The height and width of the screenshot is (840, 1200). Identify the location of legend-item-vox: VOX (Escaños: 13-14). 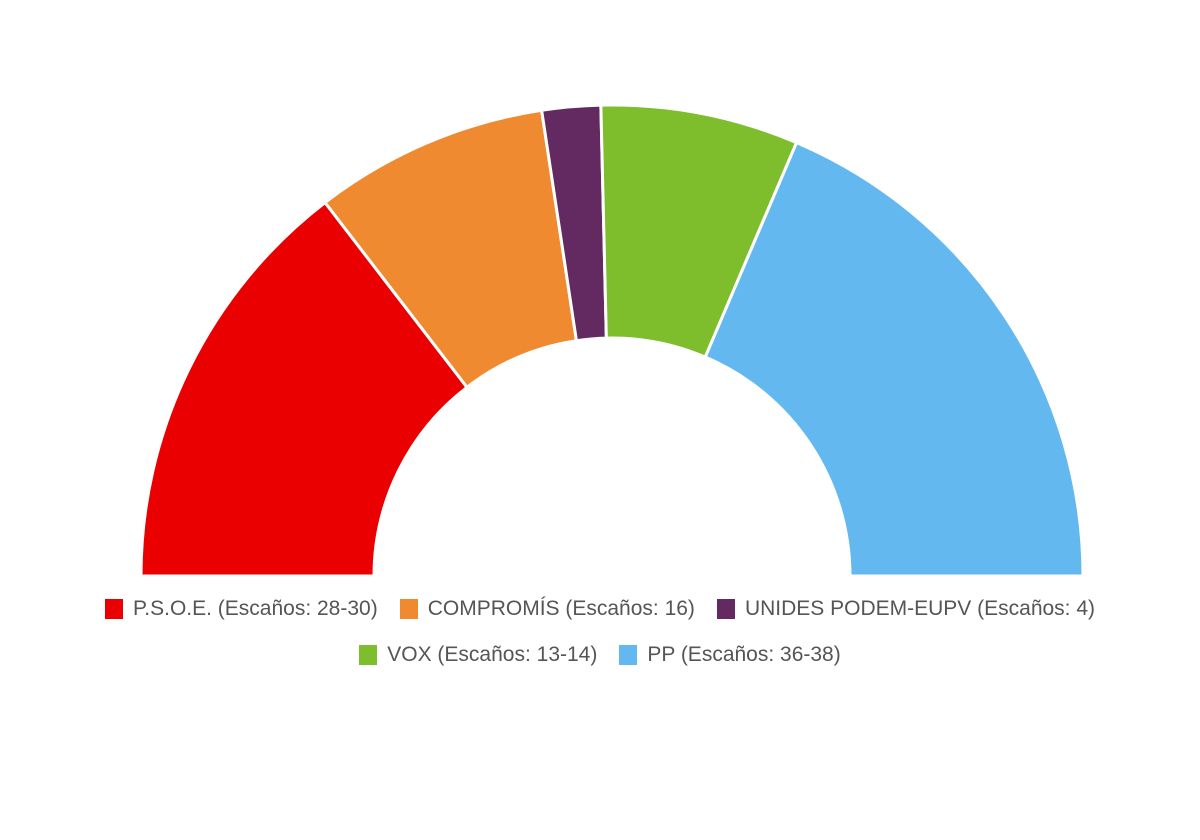
(478, 655).